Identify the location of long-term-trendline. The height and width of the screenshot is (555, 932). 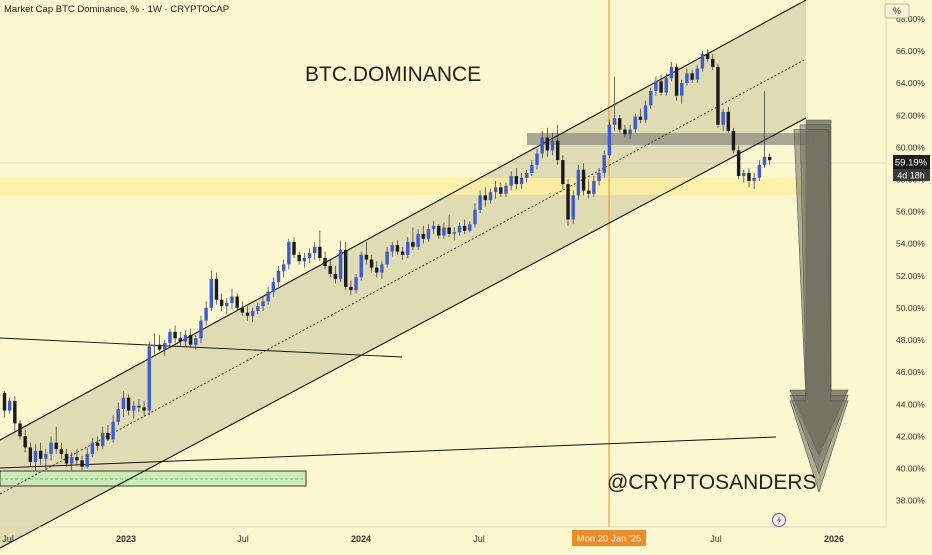
(388, 452).